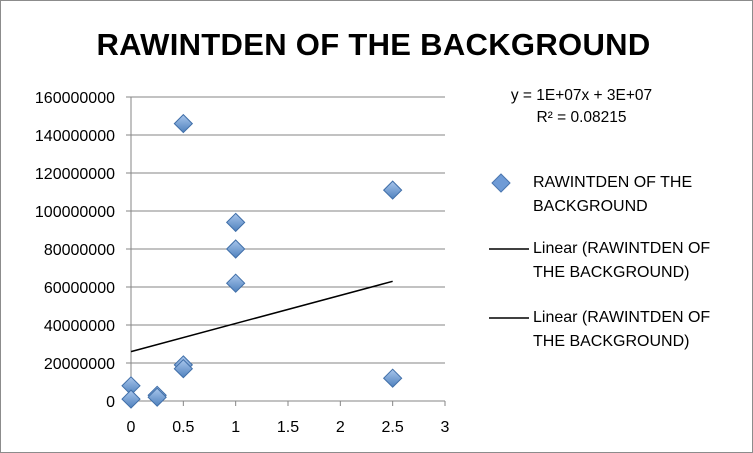  I want to click on x-tick-labels: 0 0.5 1 1.5 2 2.5 3, so click(288, 427).